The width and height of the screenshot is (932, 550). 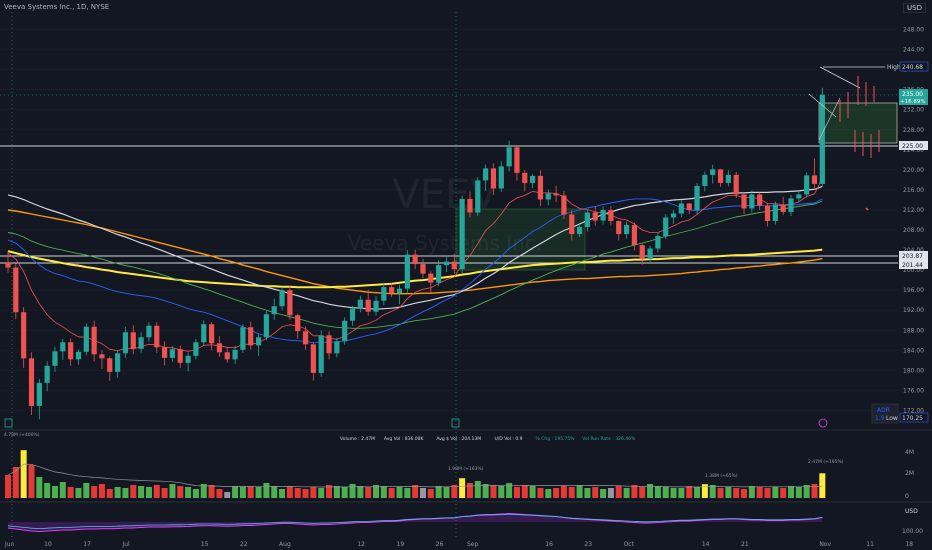 I want to click on ma-orange-line, so click(x=415, y=252).